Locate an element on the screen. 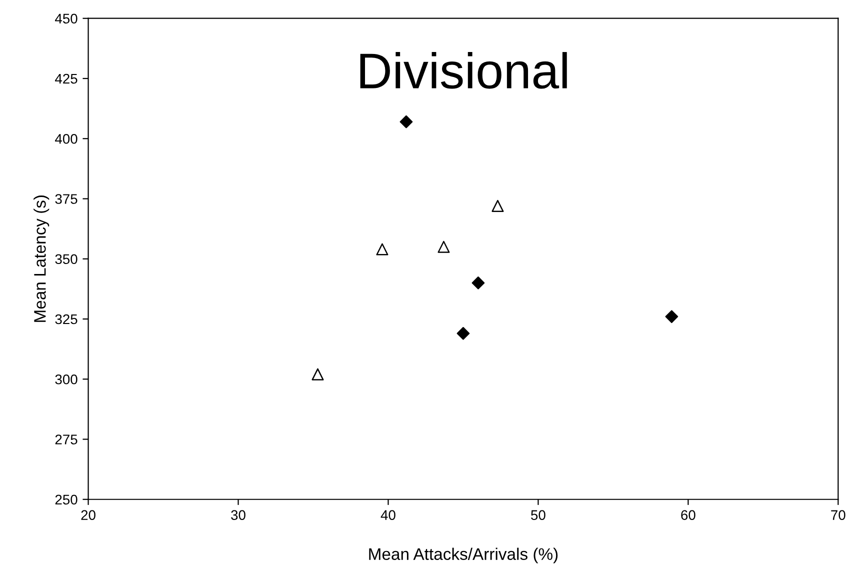  y-tick-label: 275 is located at coordinates (66, 439).